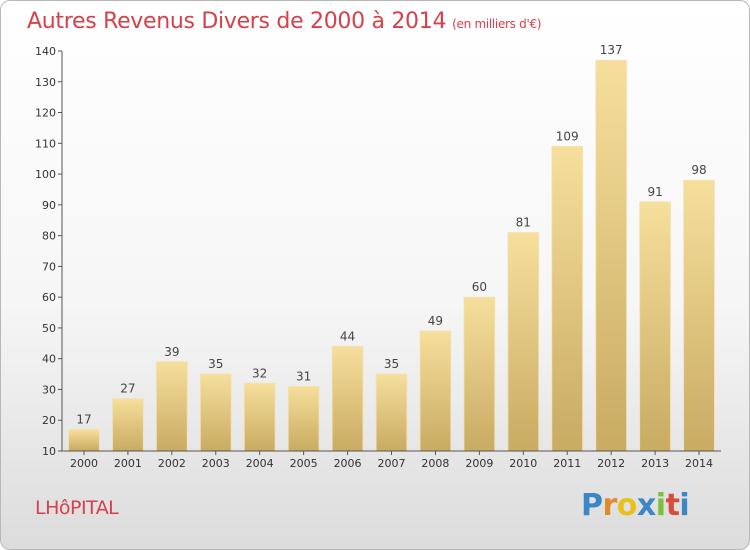 Image resolution: width=750 pixels, height=550 pixels. I want to click on bar-2005, so click(303, 418).